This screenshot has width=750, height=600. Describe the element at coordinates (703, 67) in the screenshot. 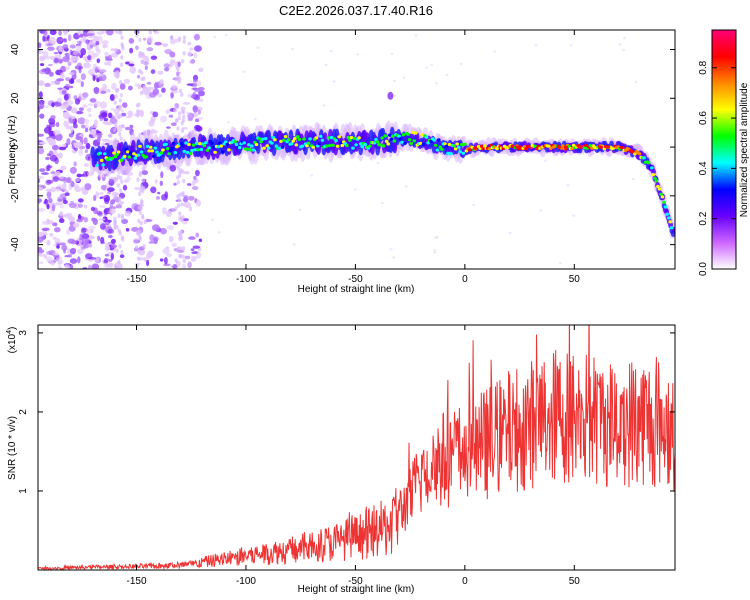

I see `colorbar-tick-label: 0.8` at that location.